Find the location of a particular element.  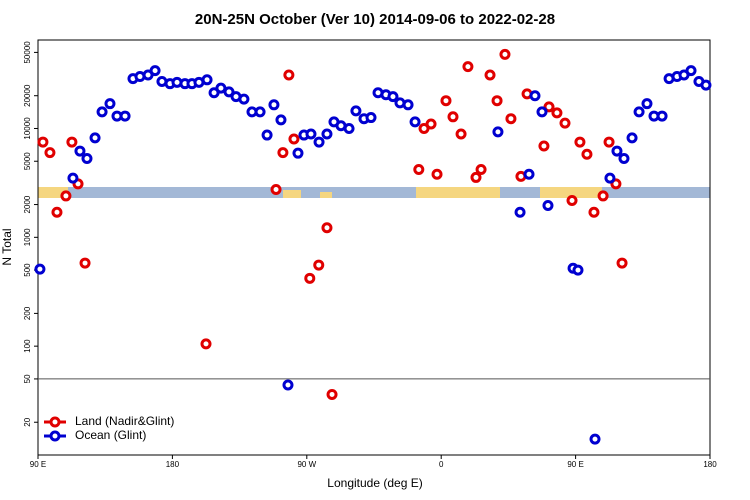

y-tick-label: 50000 is located at coordinates (27, 52).